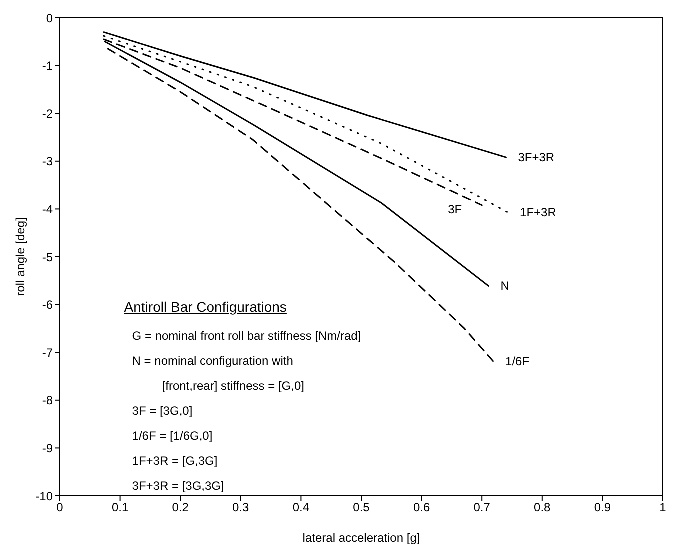  Describe the element at coordinates (234, 387) in the screenshot. I see `annotation: [front,rear] stiffness = [G,0]` at that location.